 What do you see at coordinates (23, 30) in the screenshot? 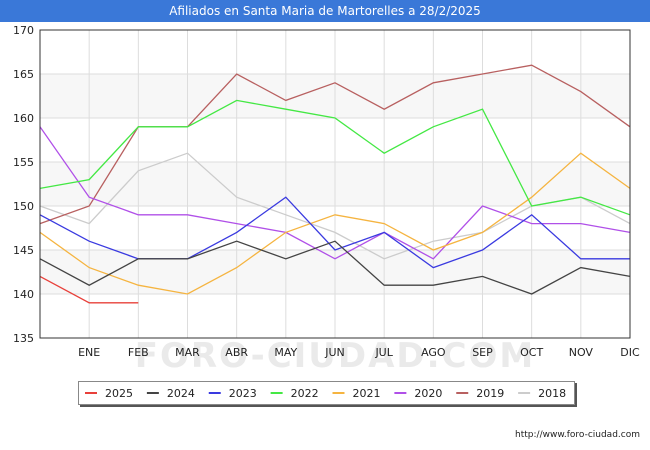
I see `y-tick-label: 170` at bounding box center [23, 30].